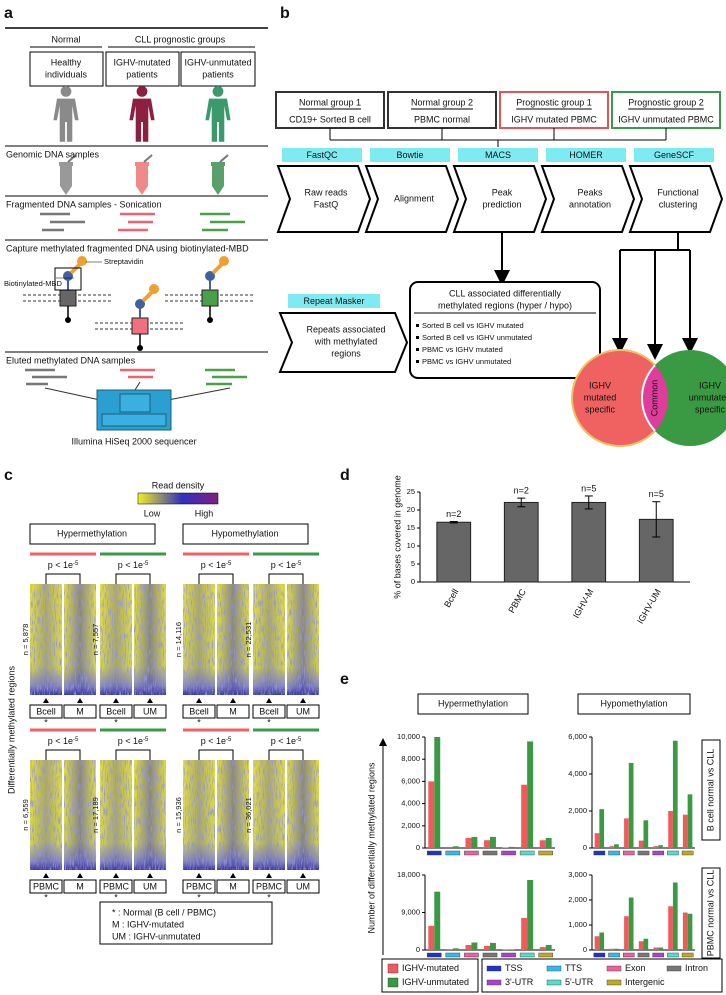 The image size is (726, 995). What do you see at coordinates (346, 353) in the screenshot?
I see `step-text: regions` at bounding box center [346, 353].